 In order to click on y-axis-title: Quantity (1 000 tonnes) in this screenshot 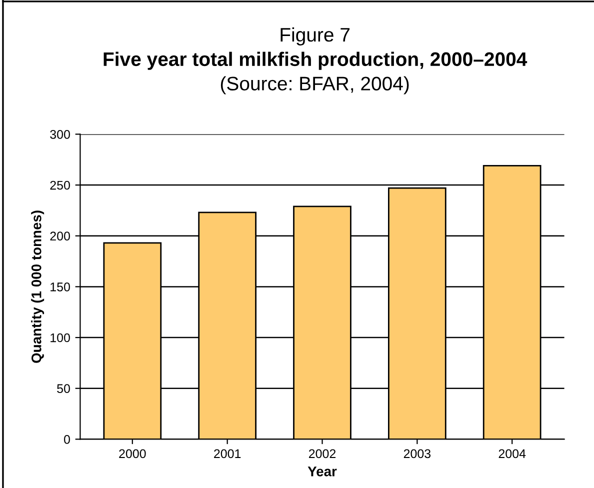, I will do `click(37, 286)`.